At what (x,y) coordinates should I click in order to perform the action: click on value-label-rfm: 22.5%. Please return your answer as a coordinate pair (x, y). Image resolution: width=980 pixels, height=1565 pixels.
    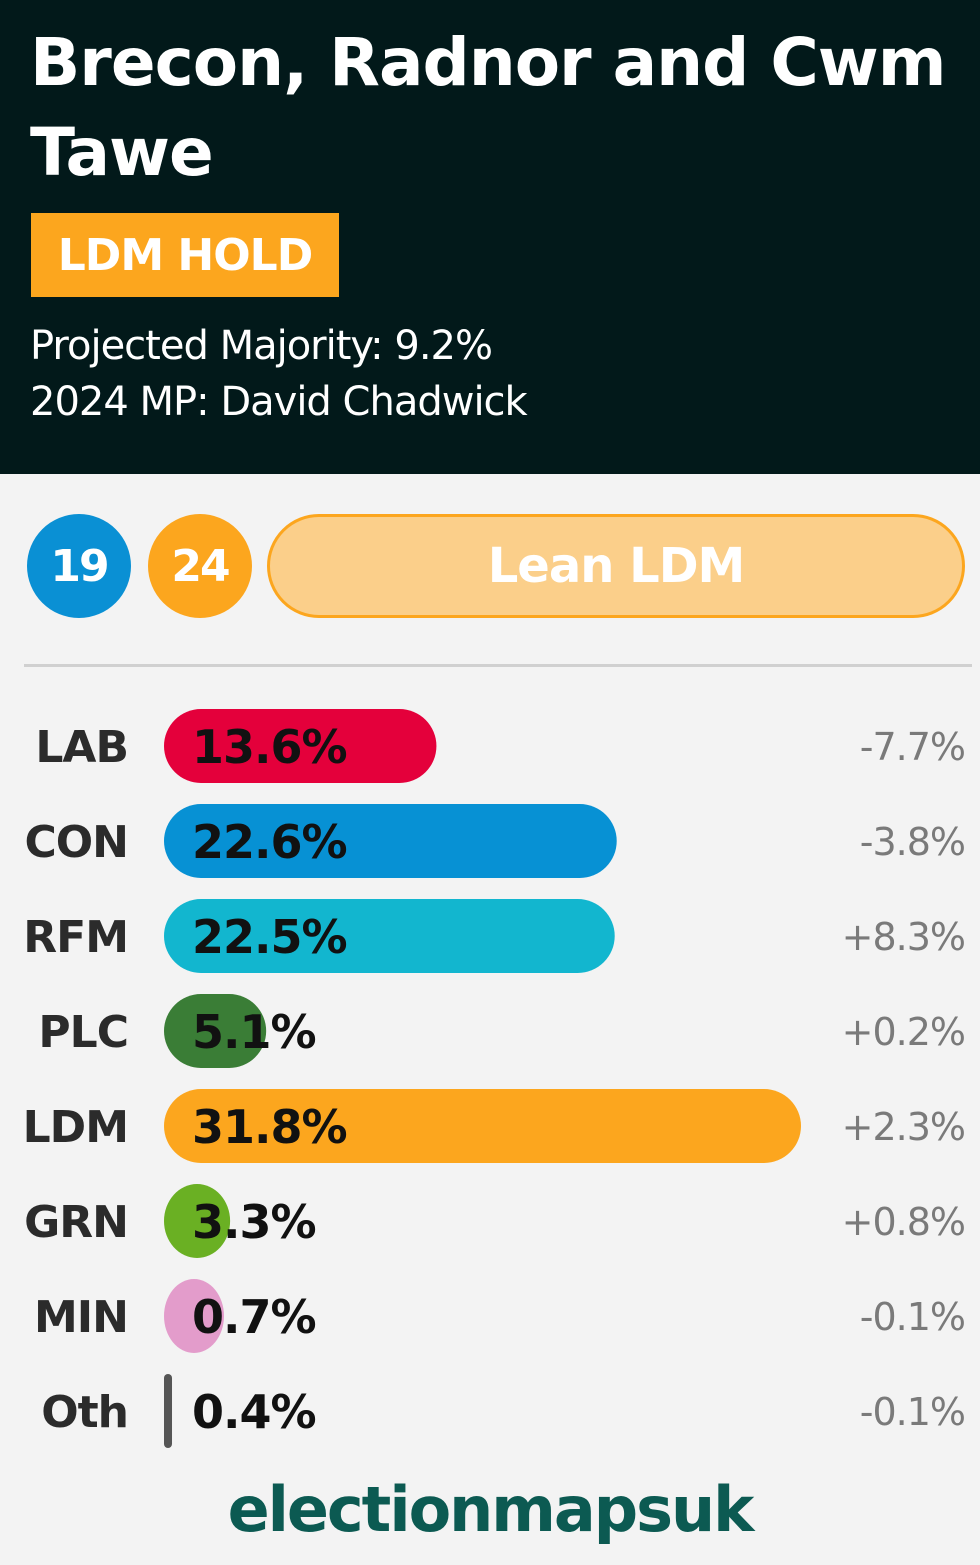
    Looking at the image, I should click on (269, 937).